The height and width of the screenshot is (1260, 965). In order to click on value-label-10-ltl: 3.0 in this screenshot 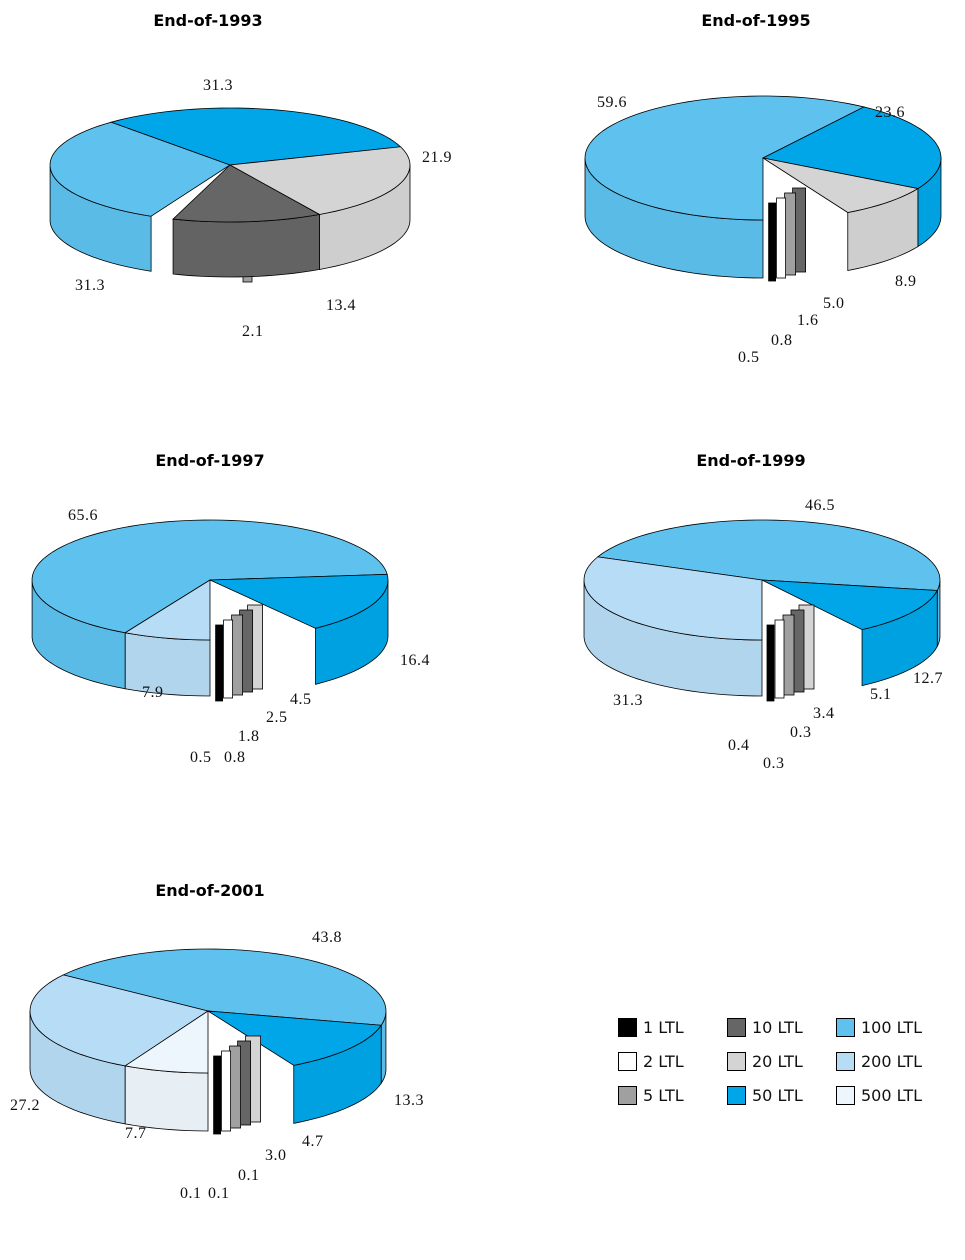, I will do `click(276, 1155)`.